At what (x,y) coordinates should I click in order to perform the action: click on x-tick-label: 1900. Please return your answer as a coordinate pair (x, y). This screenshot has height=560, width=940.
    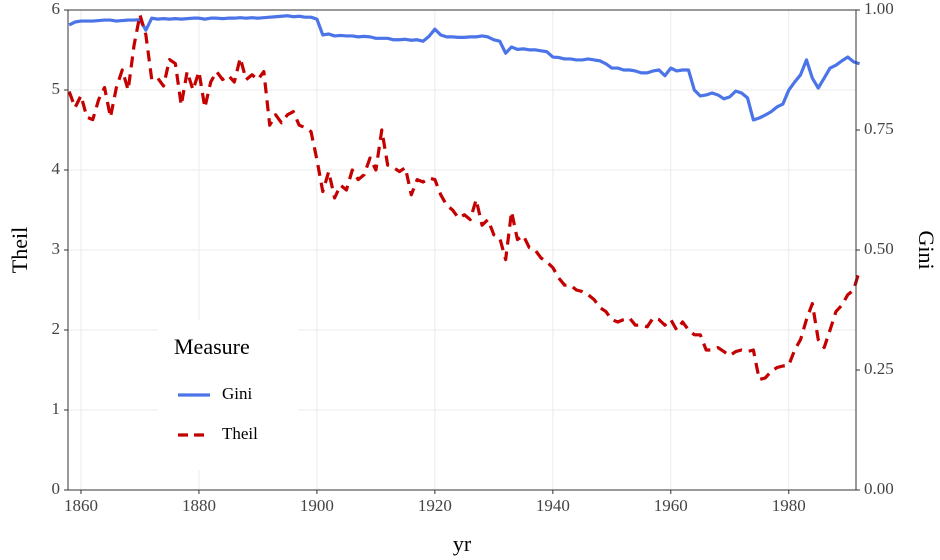
    Looking at the image, I should click on (317, 505).